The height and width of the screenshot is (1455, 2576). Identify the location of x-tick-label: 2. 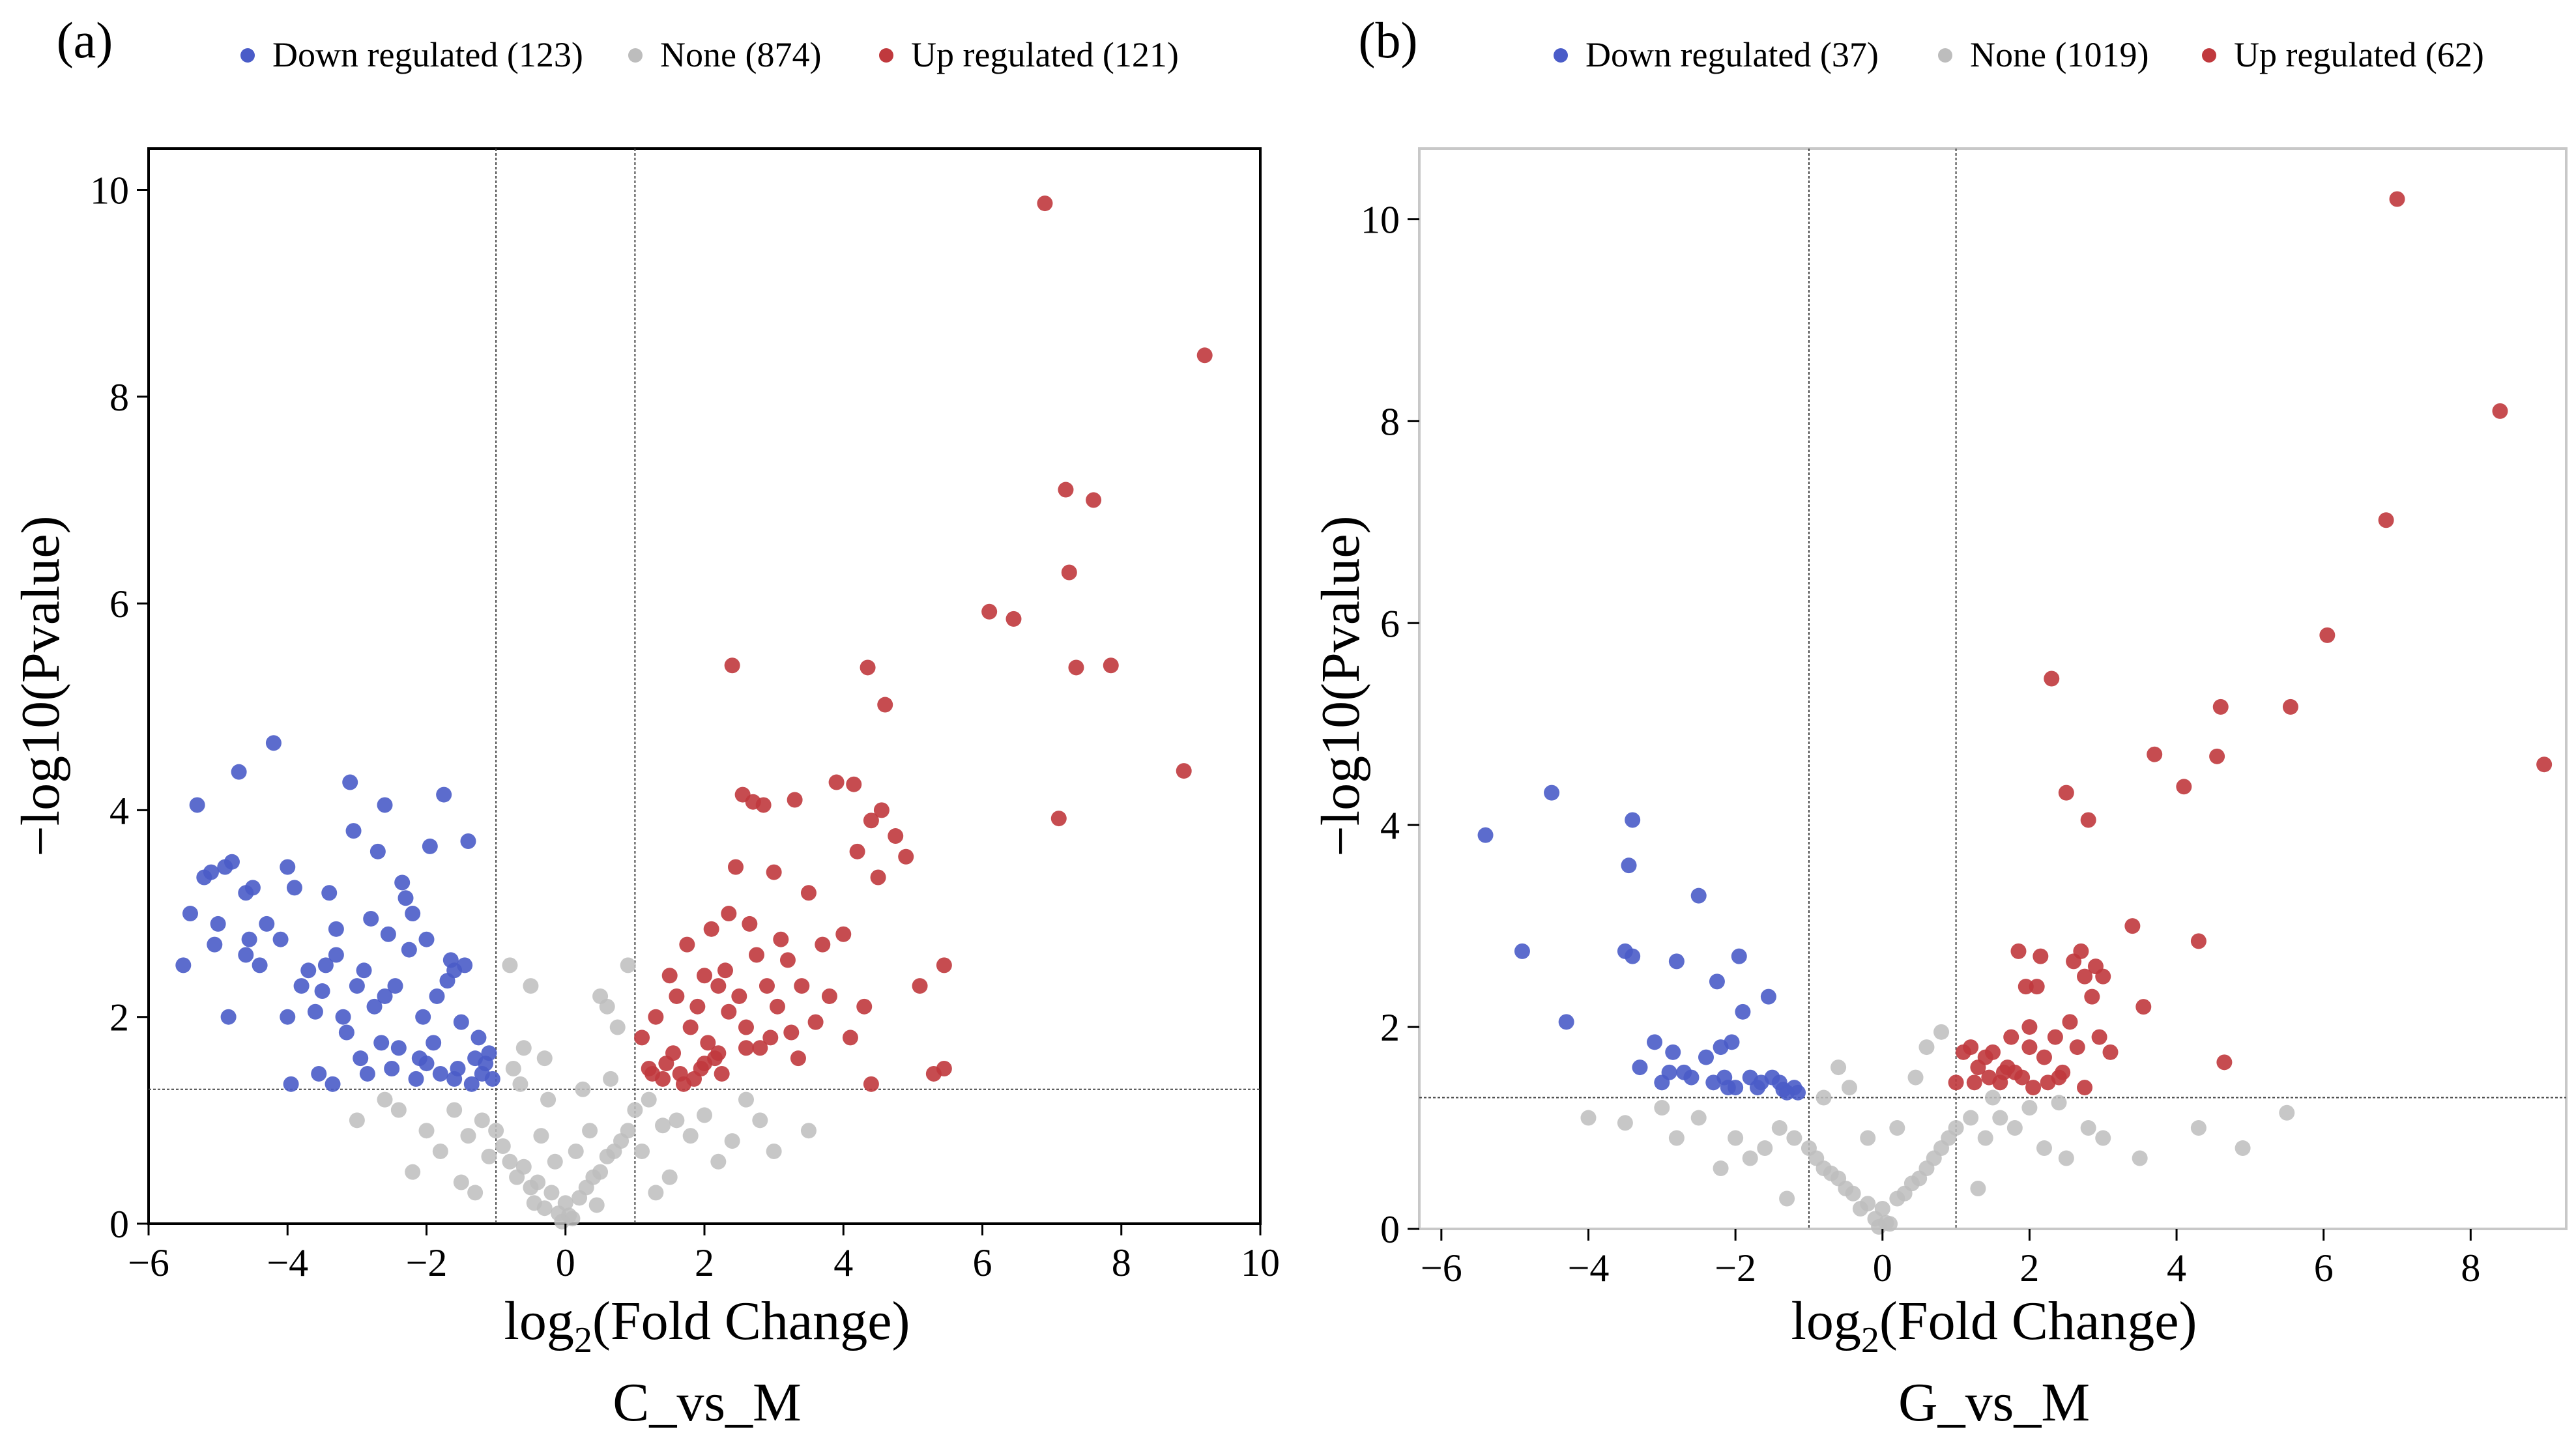
(2029, 1267).